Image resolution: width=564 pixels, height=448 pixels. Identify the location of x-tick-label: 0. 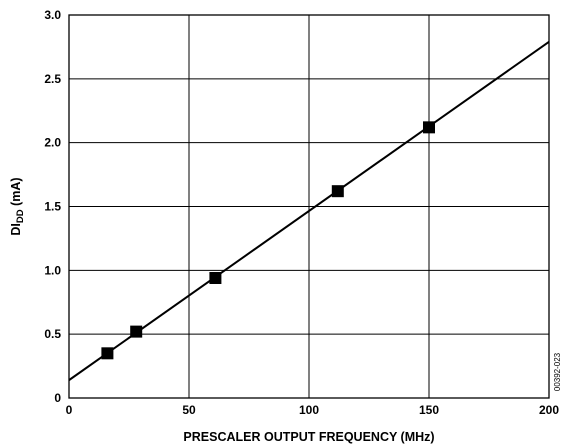
(69, 410).